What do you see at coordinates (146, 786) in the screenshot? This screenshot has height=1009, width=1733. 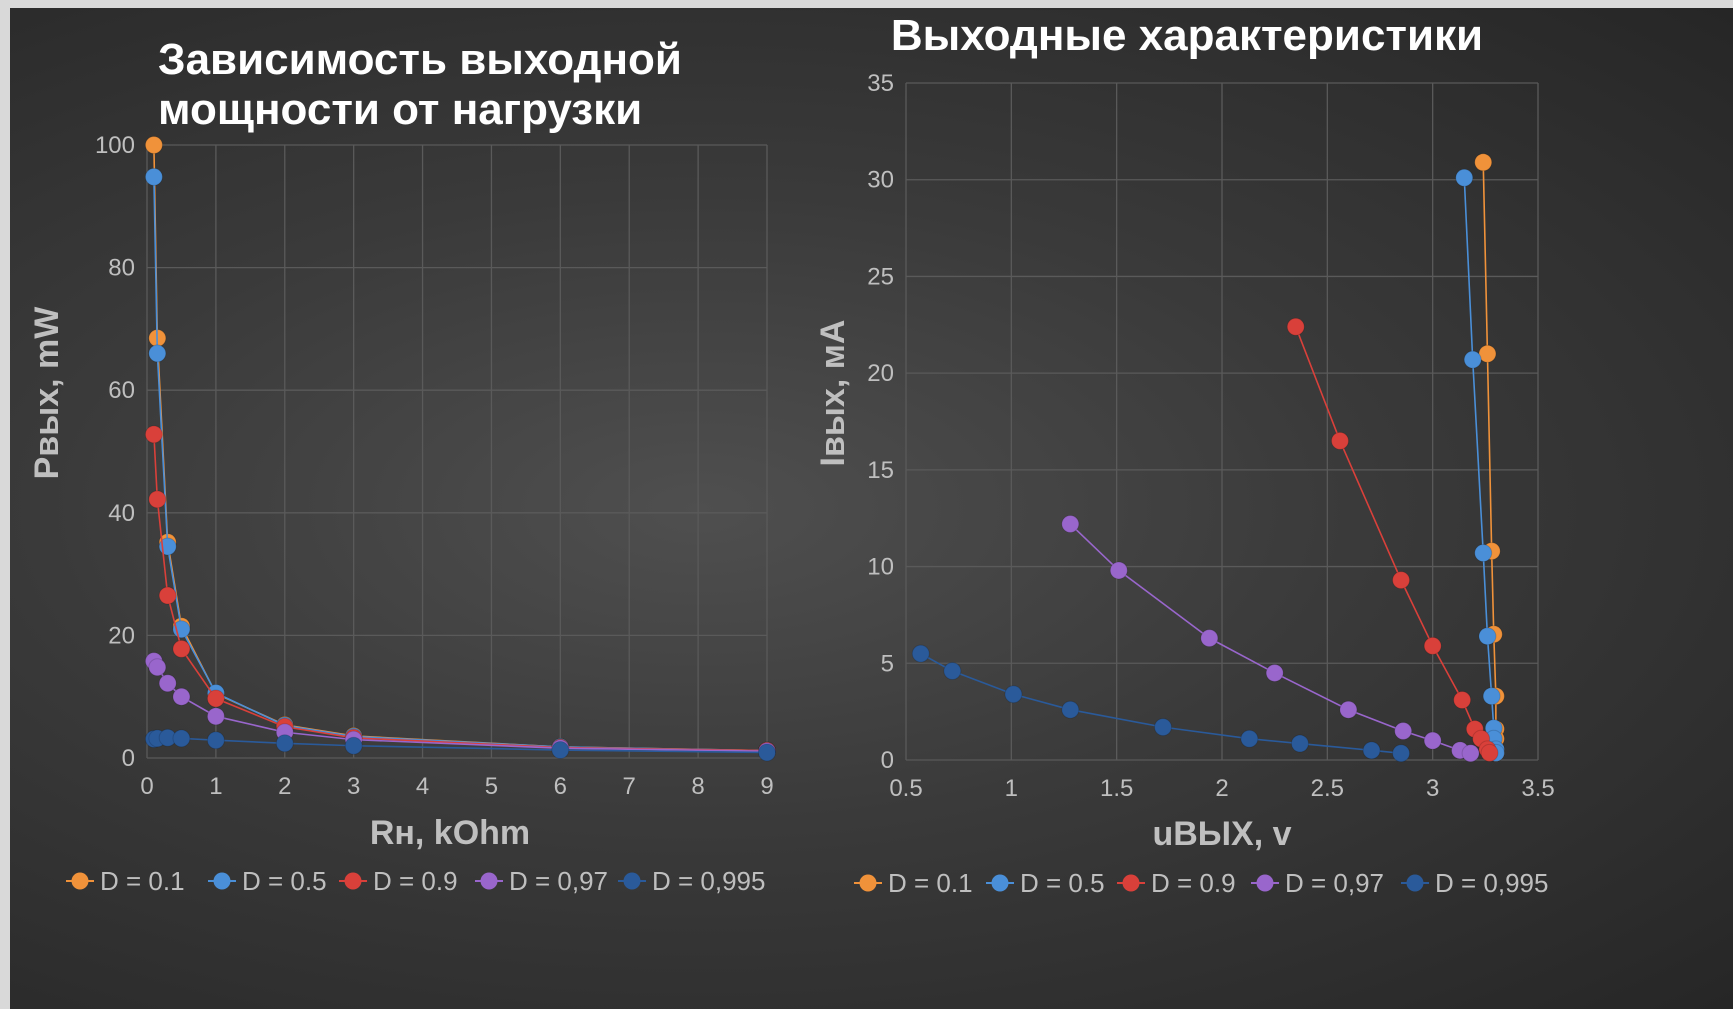 I see `x-tick-label: 0` at bounding box center [146, 786].